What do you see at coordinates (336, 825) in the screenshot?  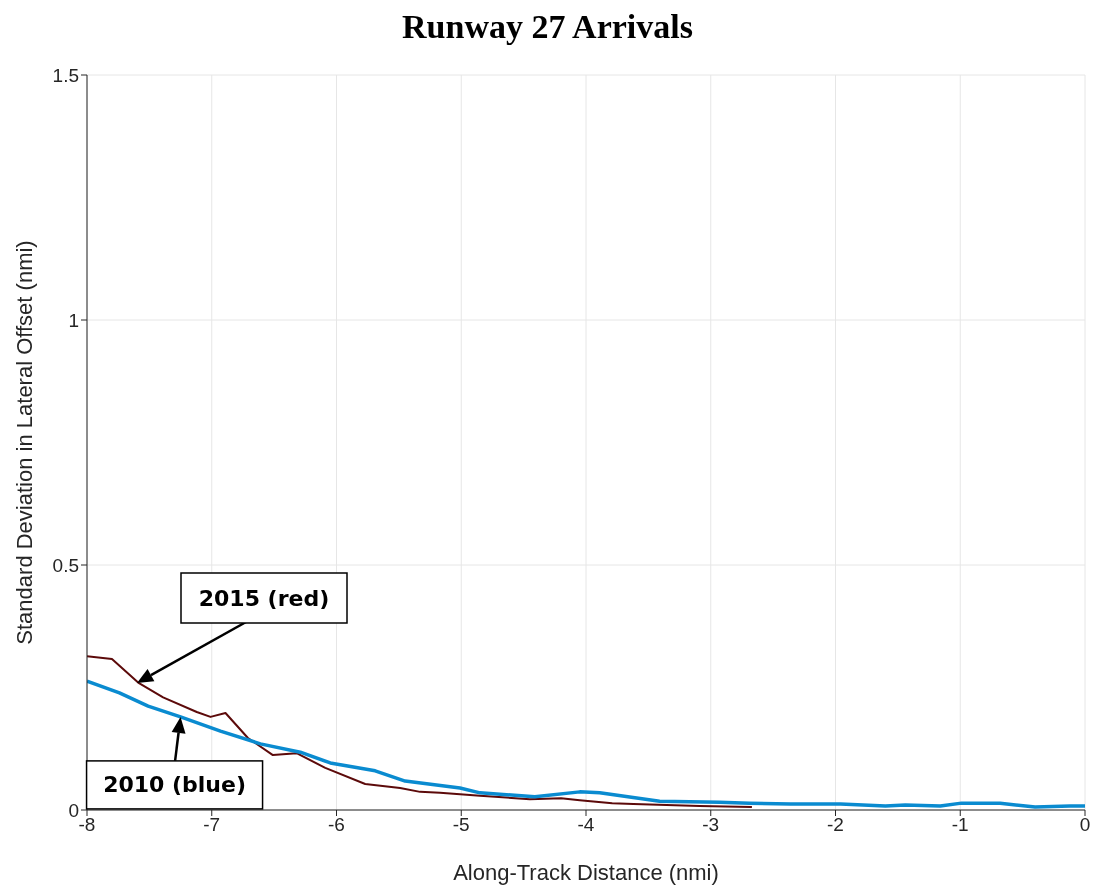 I see `x-tick-label: -6` at bounding box center [336, 825].